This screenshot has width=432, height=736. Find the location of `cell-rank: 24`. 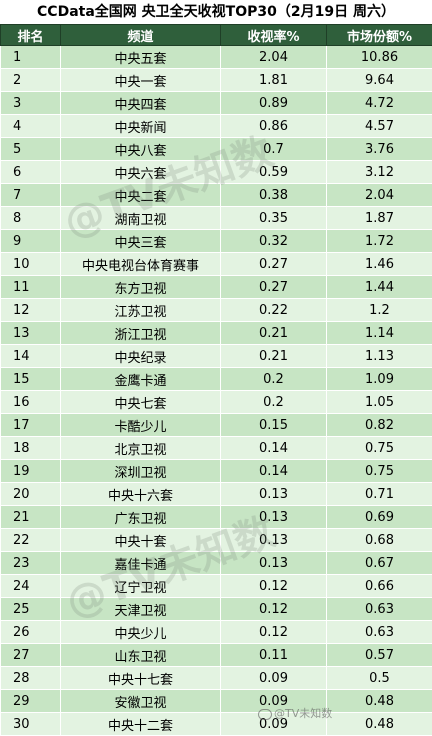

cell-rank: 24 is located at coordinates (31, 586).